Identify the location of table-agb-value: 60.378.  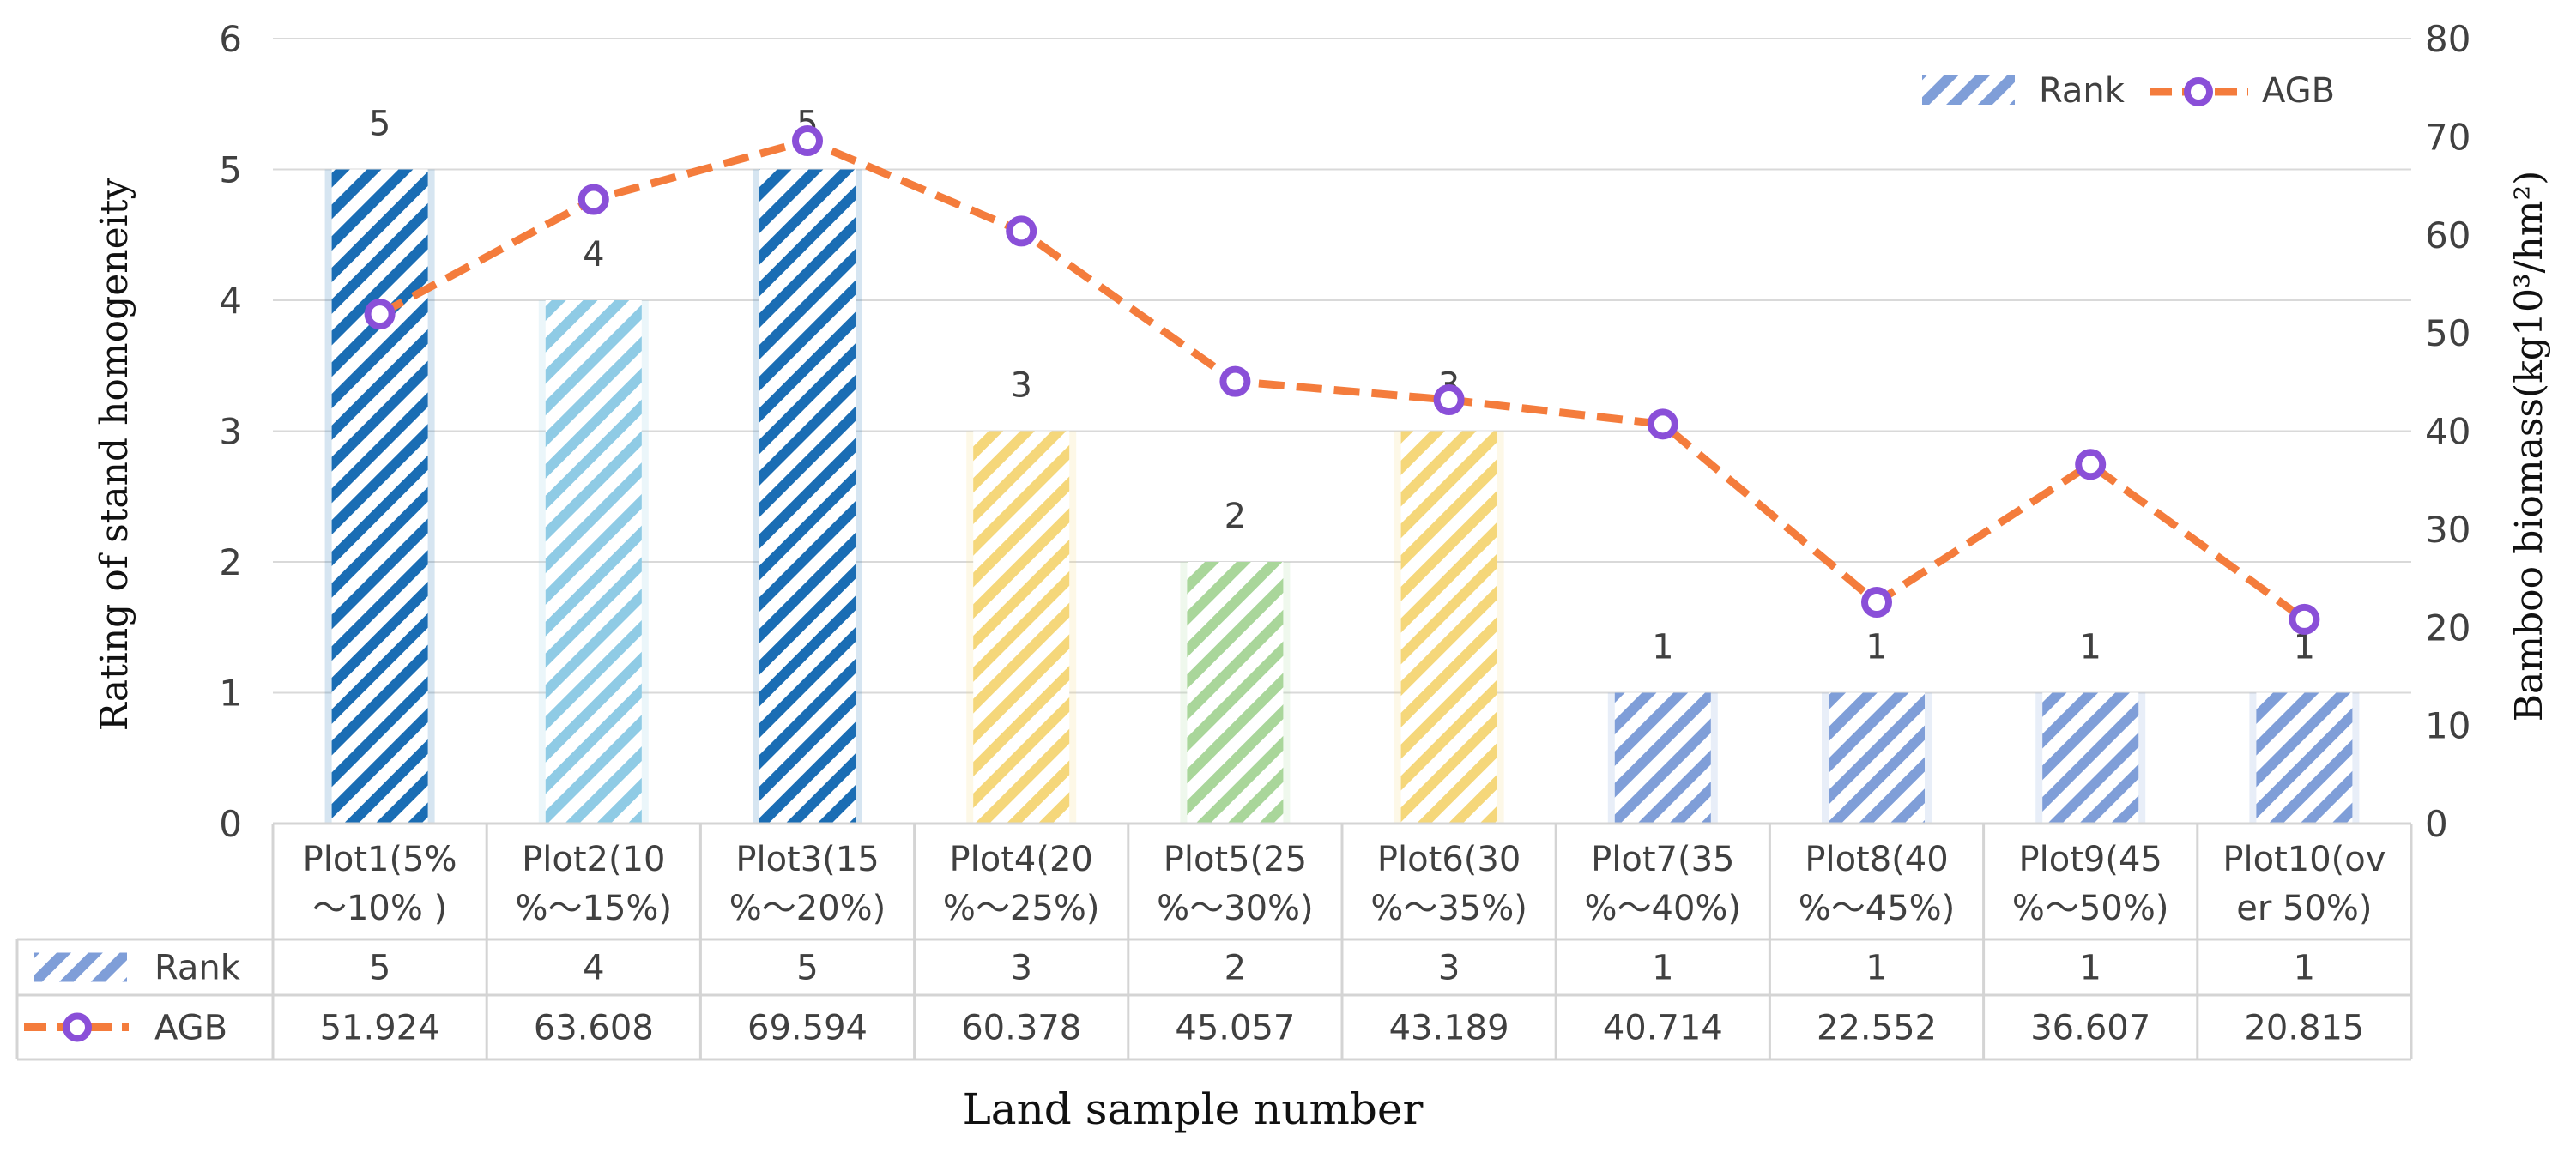
(1021, 1028).